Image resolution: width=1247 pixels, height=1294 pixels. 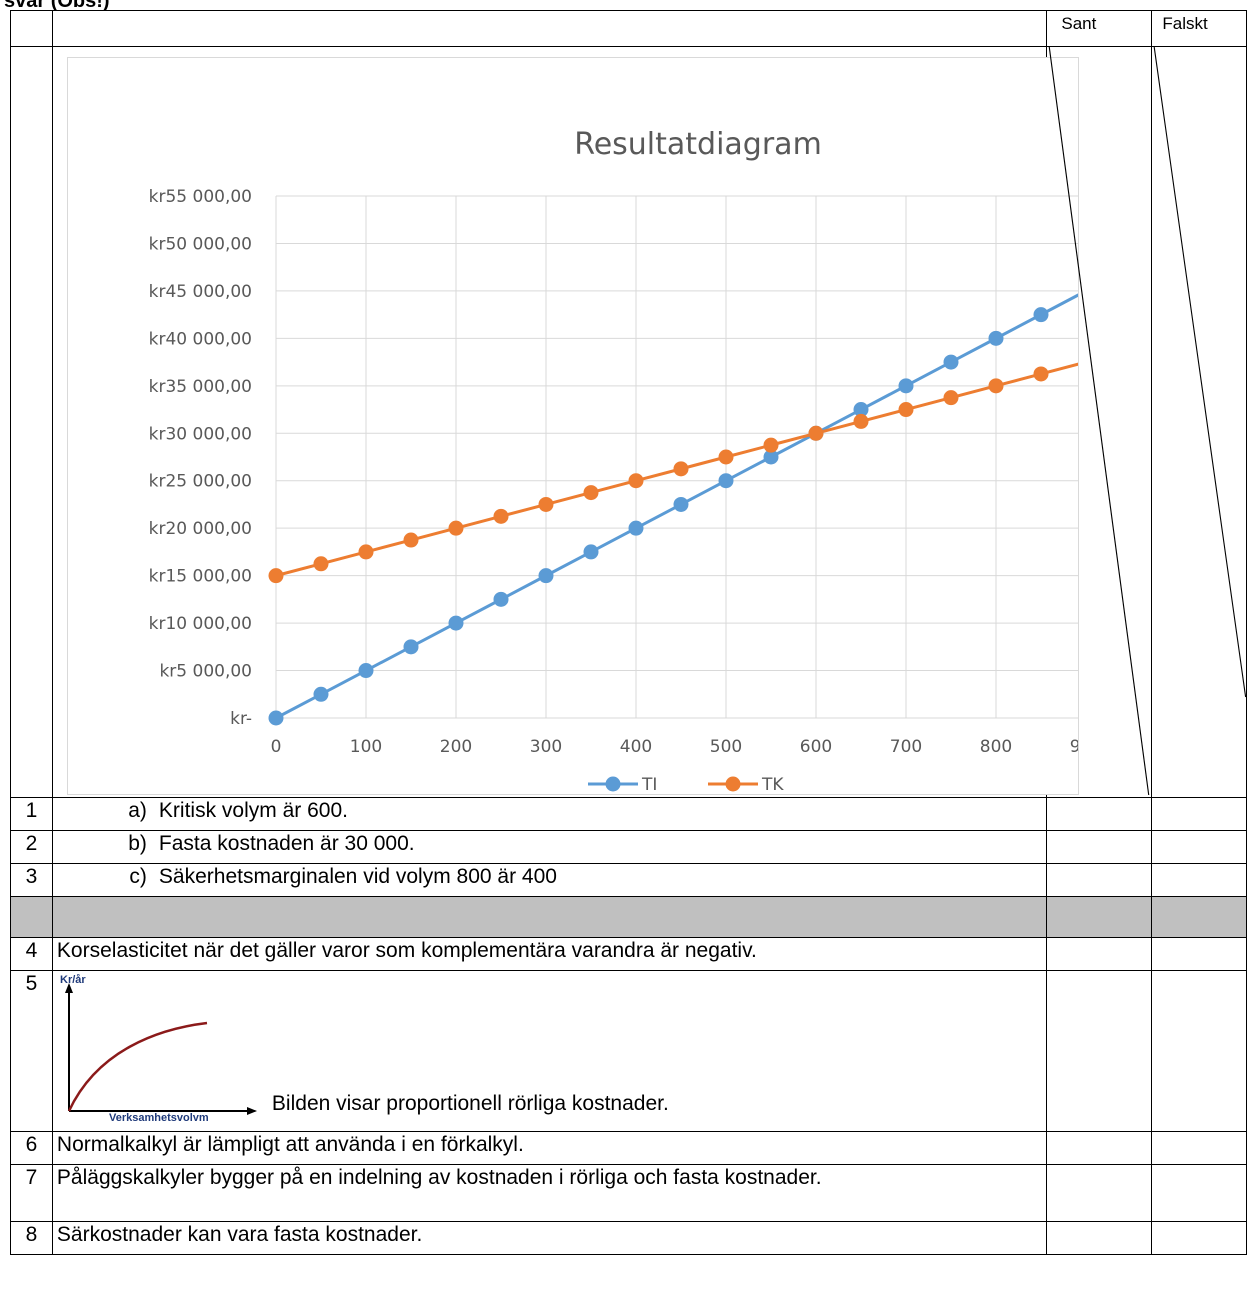 What do you see at coordinates (200, 434) in the screenshot?
I see `y-tick-label: kr30 000,00` at bounding box center [200, 434].